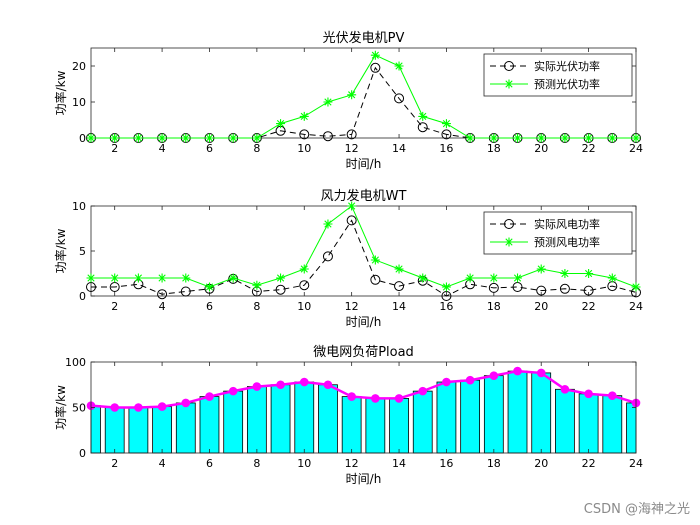  Describe the element at coordinates (114, 463) in the screenshot. I see `x-tick-label: 2` at that location.